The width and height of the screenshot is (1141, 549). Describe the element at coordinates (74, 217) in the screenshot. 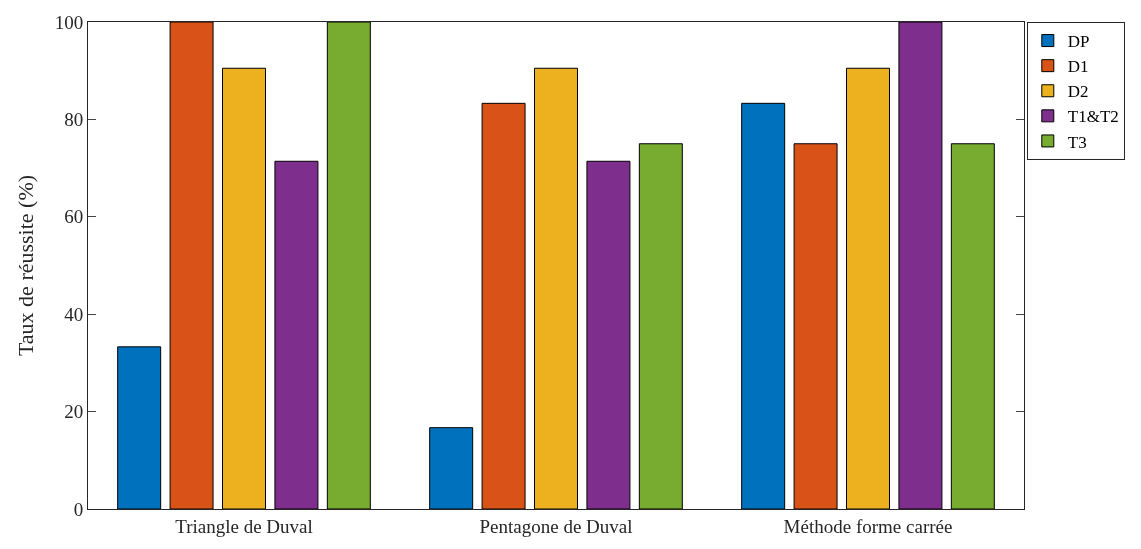

I see `y-tick-label: 60` at that location.